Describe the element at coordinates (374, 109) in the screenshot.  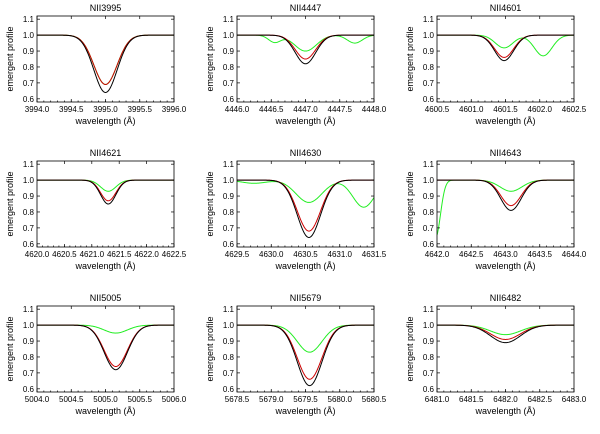
I see `x-tick-label: 4448.0` at that location.